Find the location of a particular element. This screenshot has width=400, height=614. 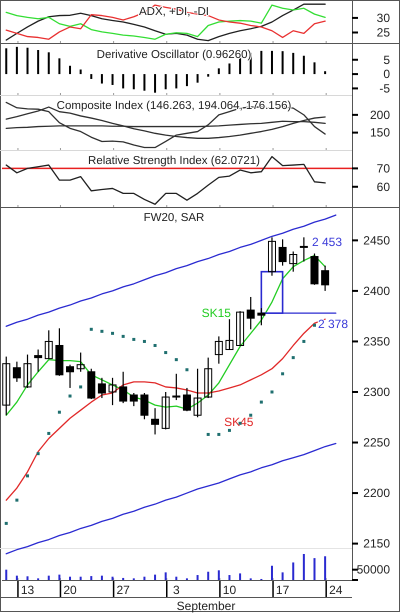

y-tick-label: 2150 is located at coordinates (376, 543).